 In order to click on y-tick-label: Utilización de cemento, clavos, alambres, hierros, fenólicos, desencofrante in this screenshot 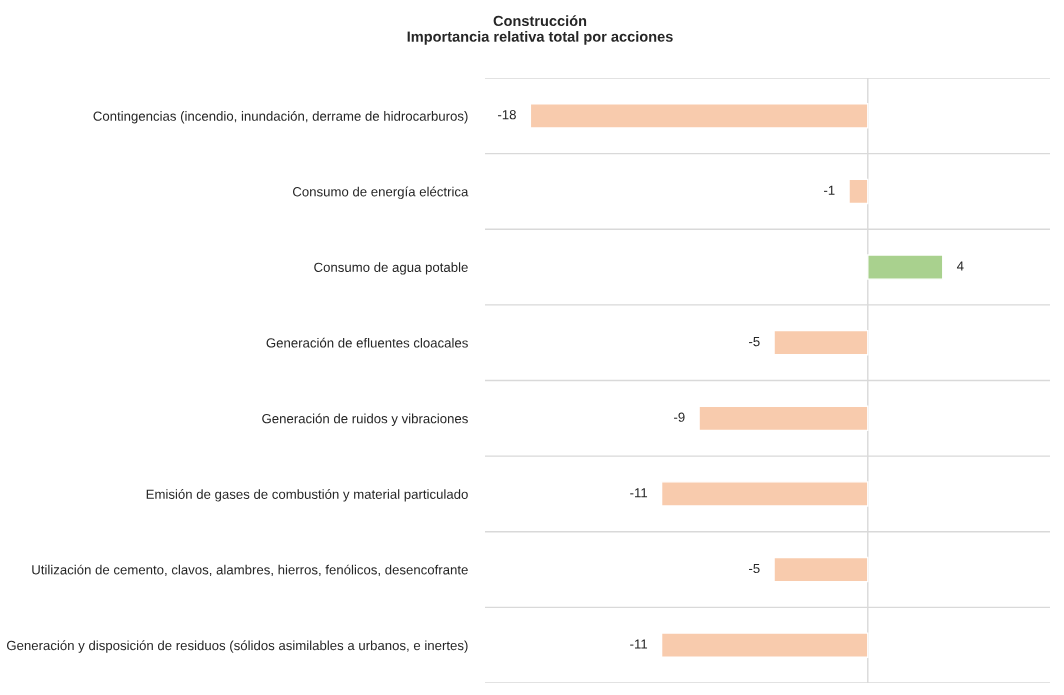, I will do `click(250, 570)`.